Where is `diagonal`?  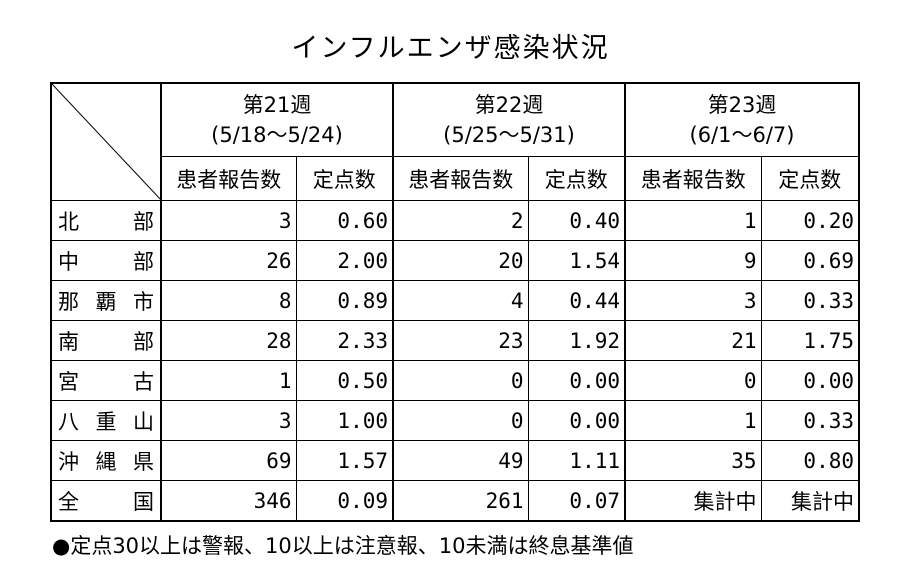 diagonal is located at coordinates (107, 142).